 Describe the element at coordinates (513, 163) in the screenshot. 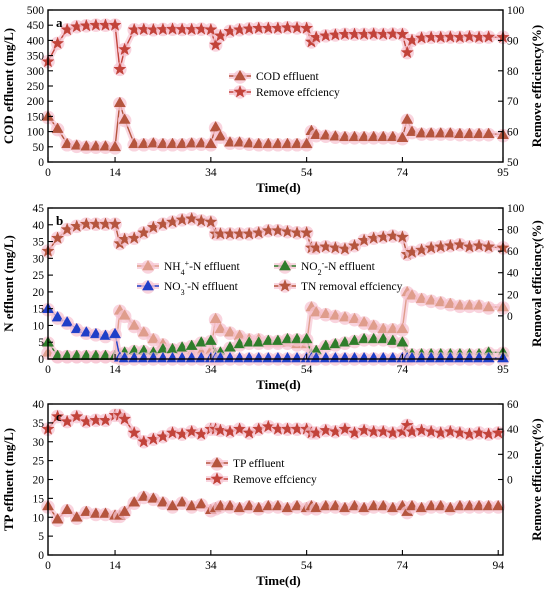

I see `y-right-tick-label: 50` at that location.